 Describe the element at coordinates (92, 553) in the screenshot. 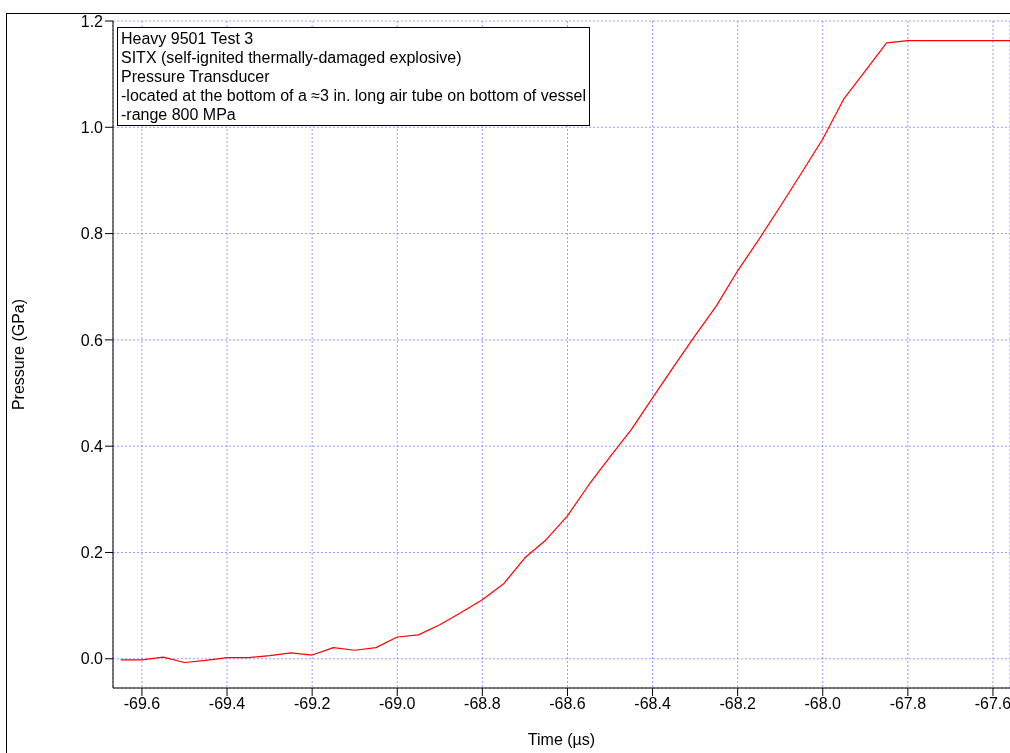

I see `y-tick-label: 0.2` at that location.